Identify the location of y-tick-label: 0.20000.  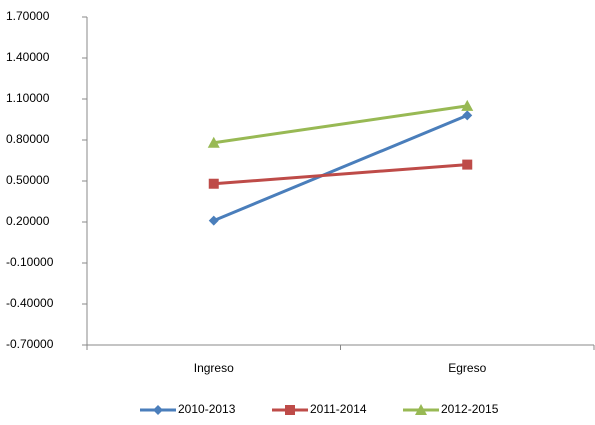
(28, 221).